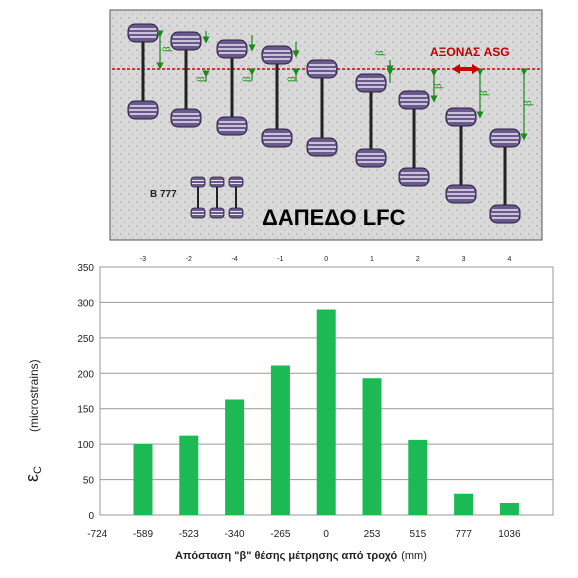  Describe the element at coordinates (372, 259) in the screenshot. I see `top-tick-label: 1` at that location.